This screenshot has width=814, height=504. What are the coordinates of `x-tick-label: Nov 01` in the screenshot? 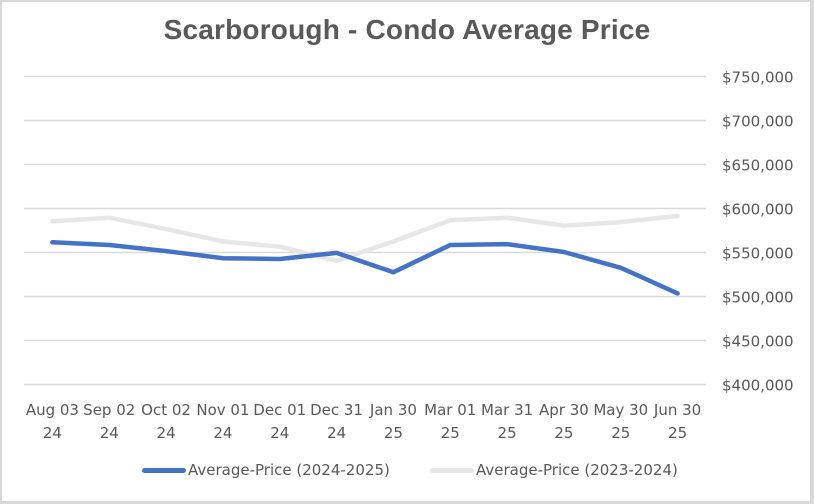 It's located at (222, 410).